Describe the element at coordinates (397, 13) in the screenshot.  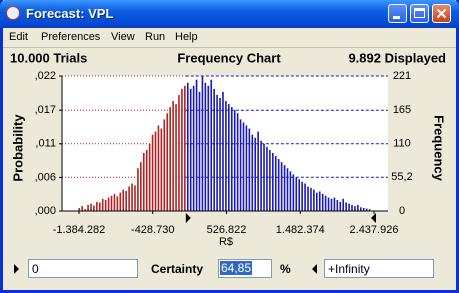
I see `minimize-button` at that location.